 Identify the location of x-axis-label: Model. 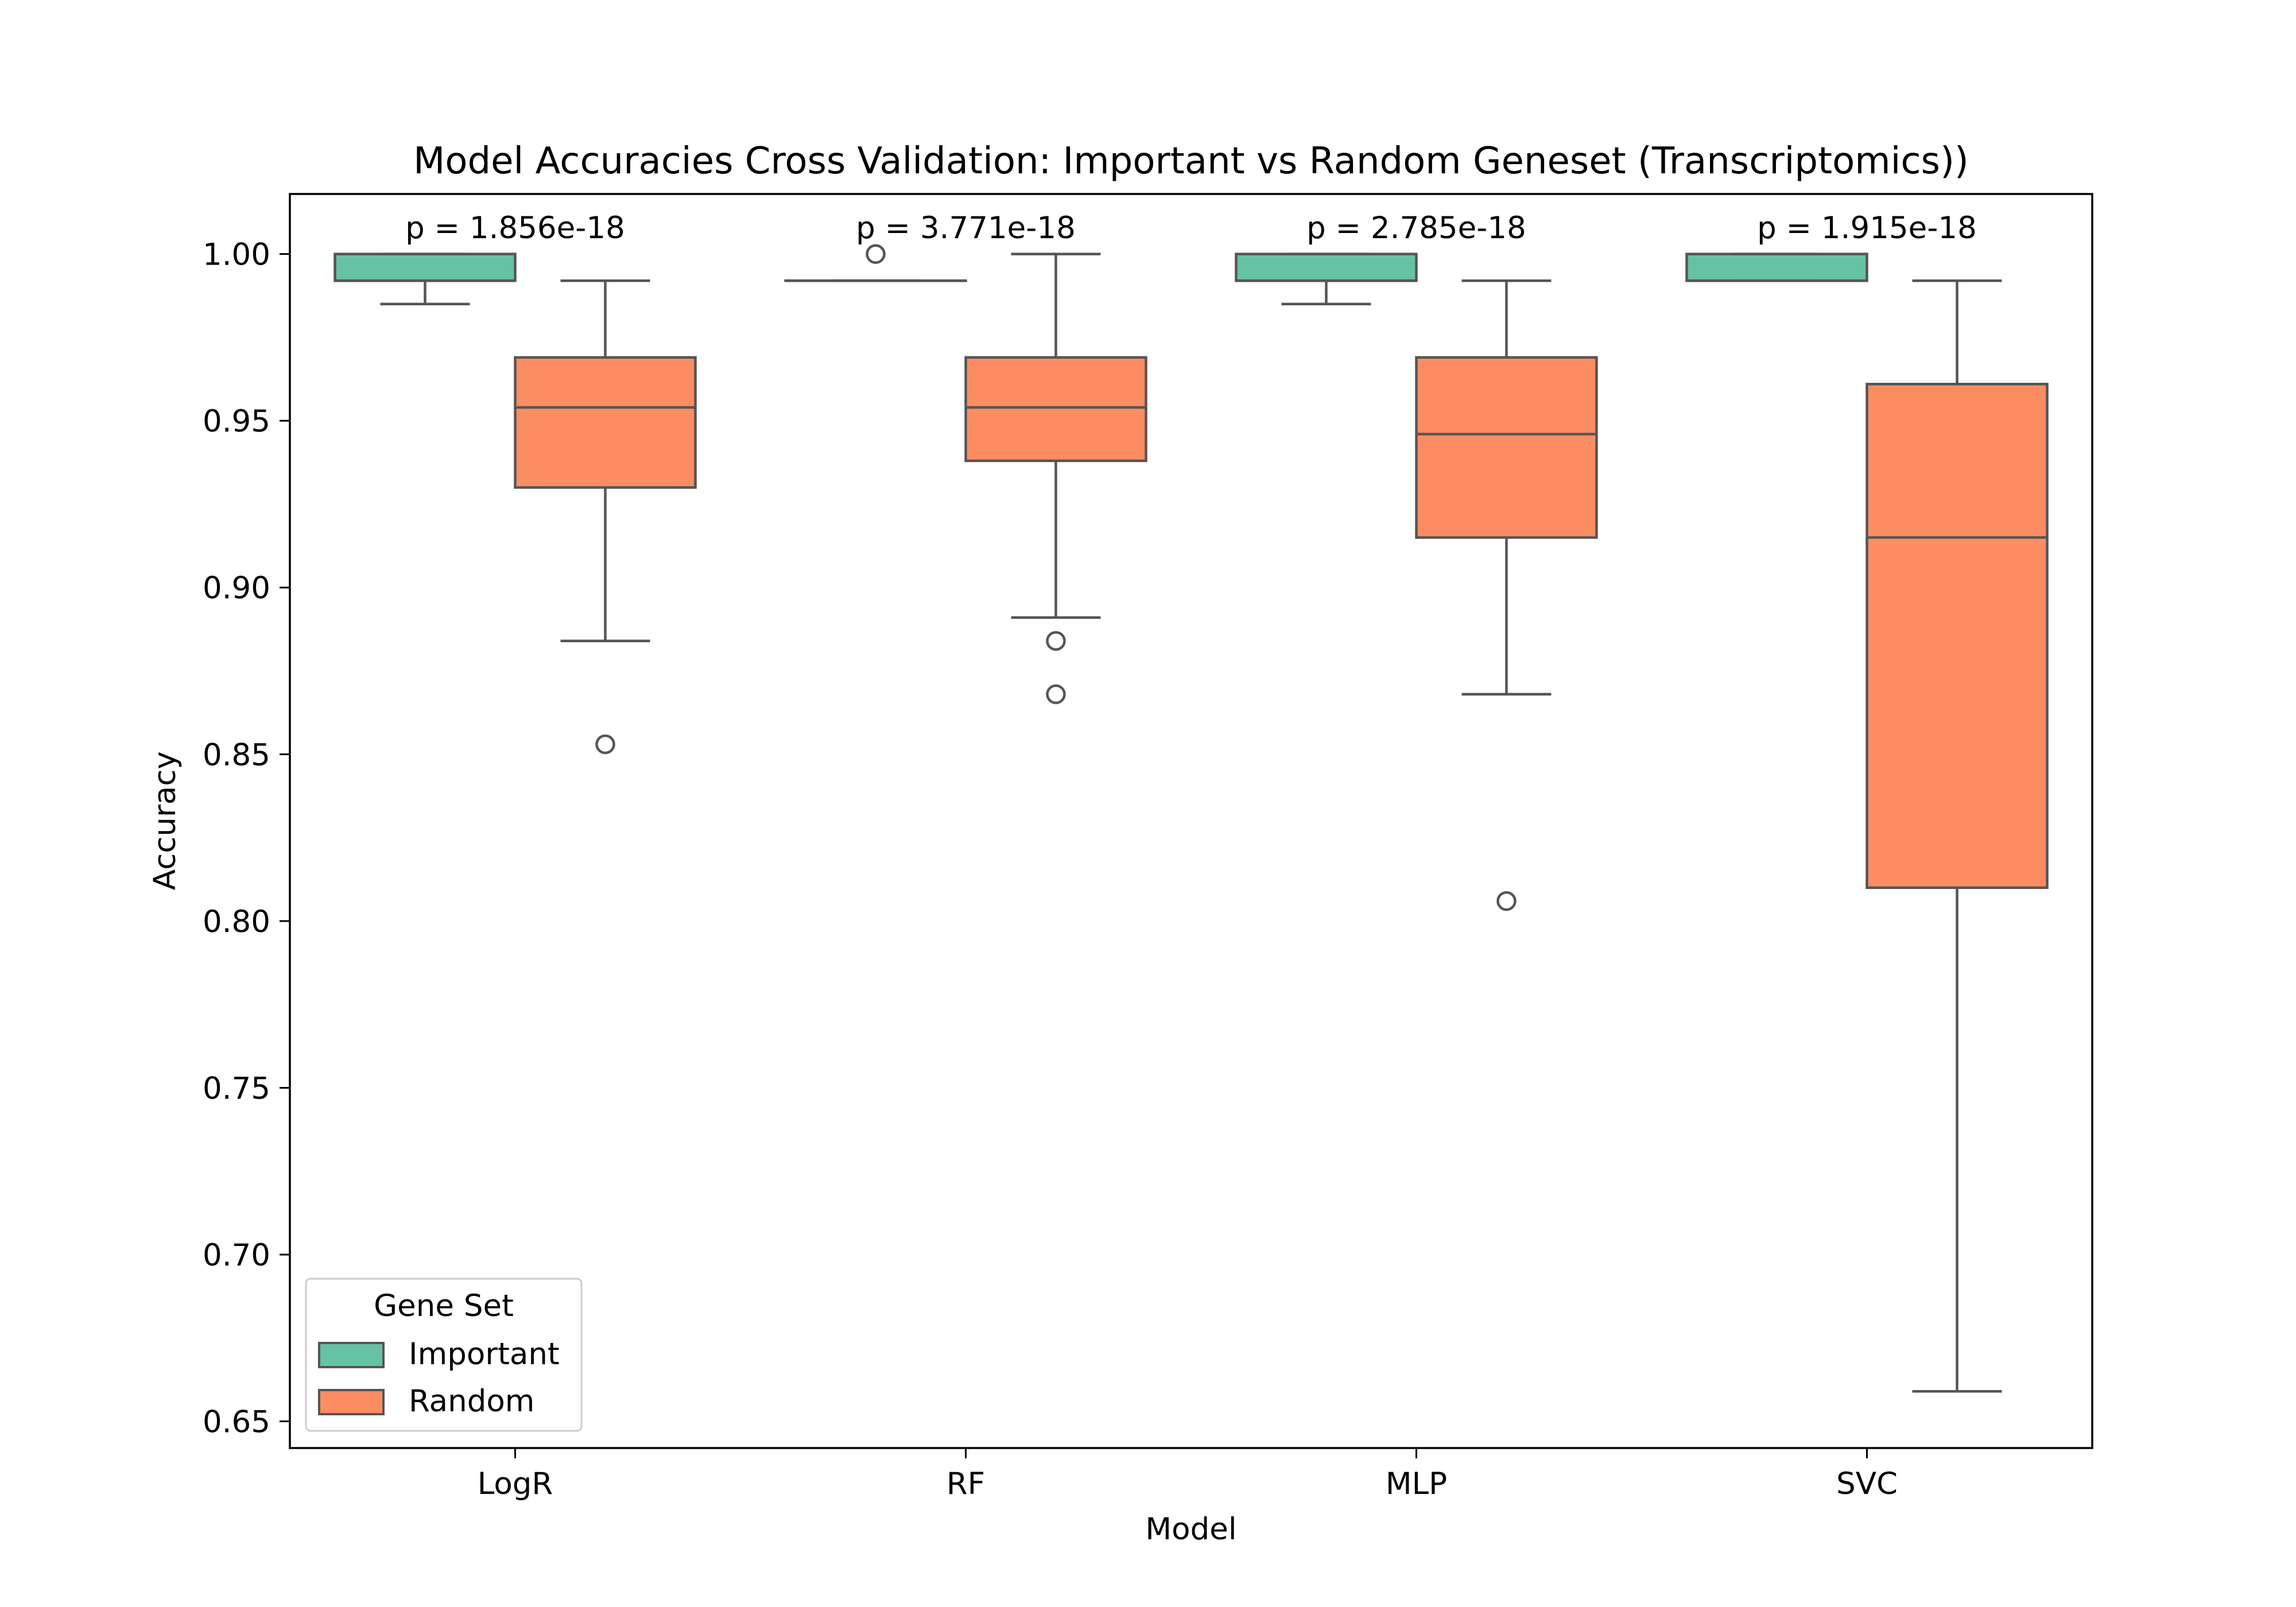
(1190, 1529).